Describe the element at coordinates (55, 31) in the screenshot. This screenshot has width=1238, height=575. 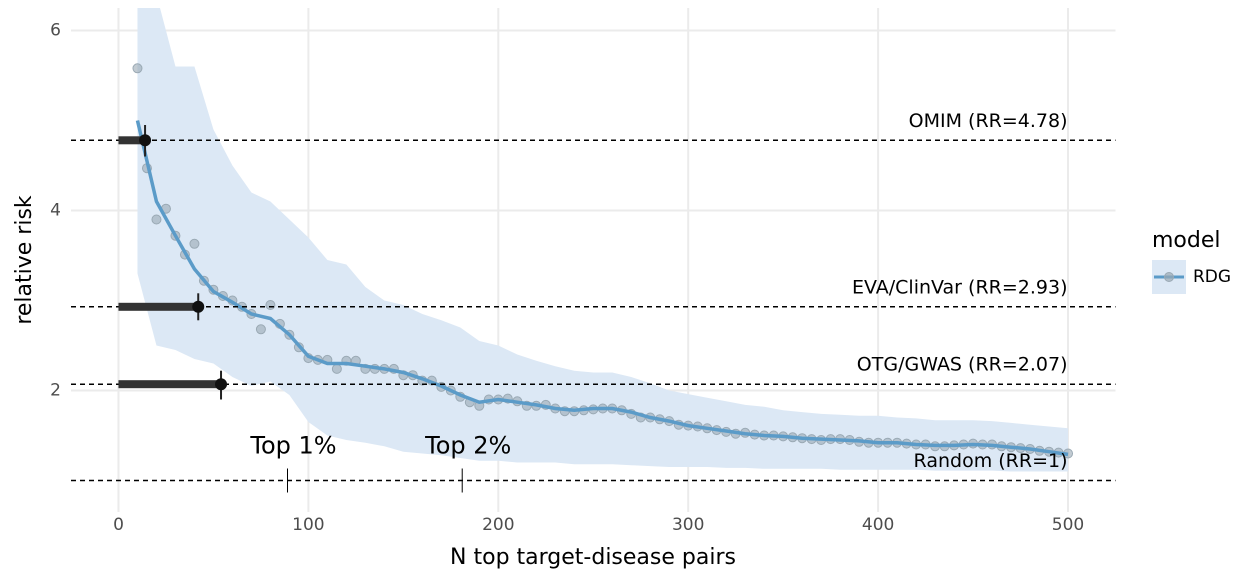
I see `y-tick-label: 6` at that location.